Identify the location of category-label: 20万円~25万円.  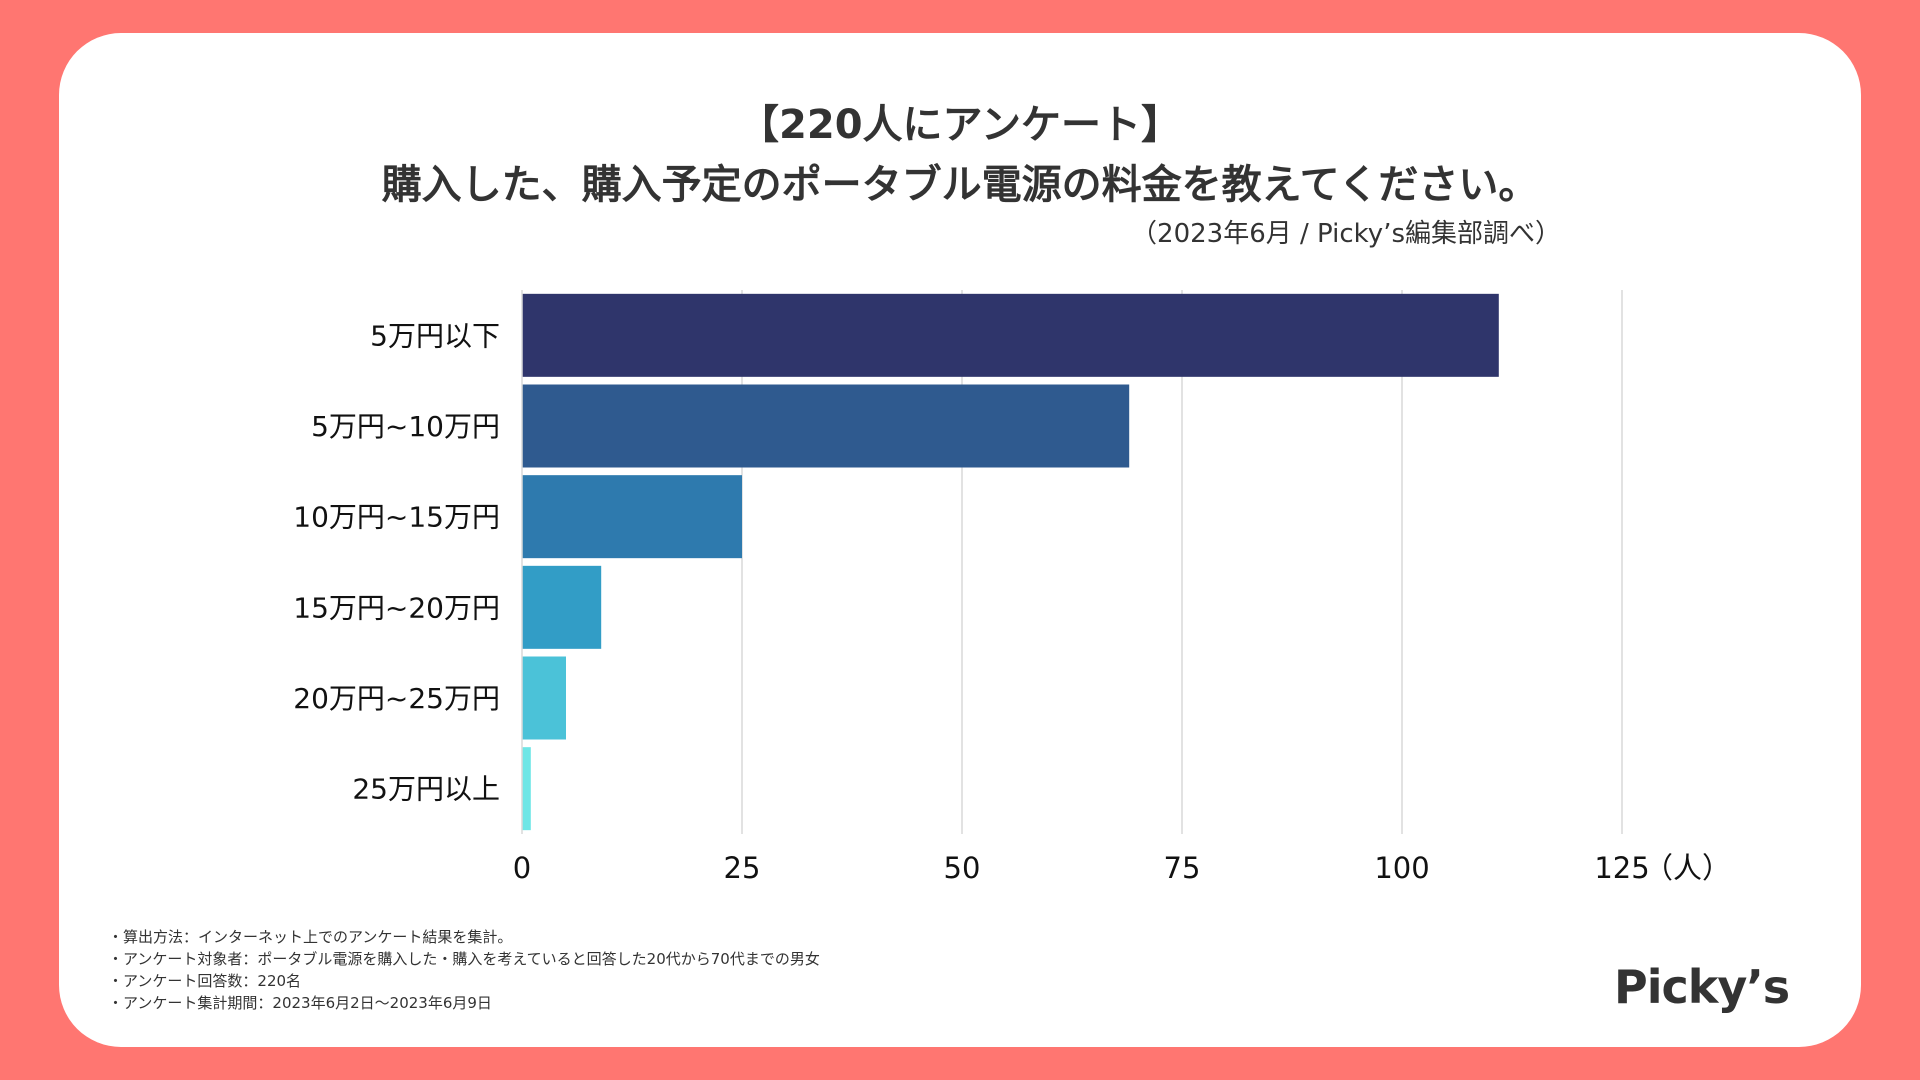
(396, 698).